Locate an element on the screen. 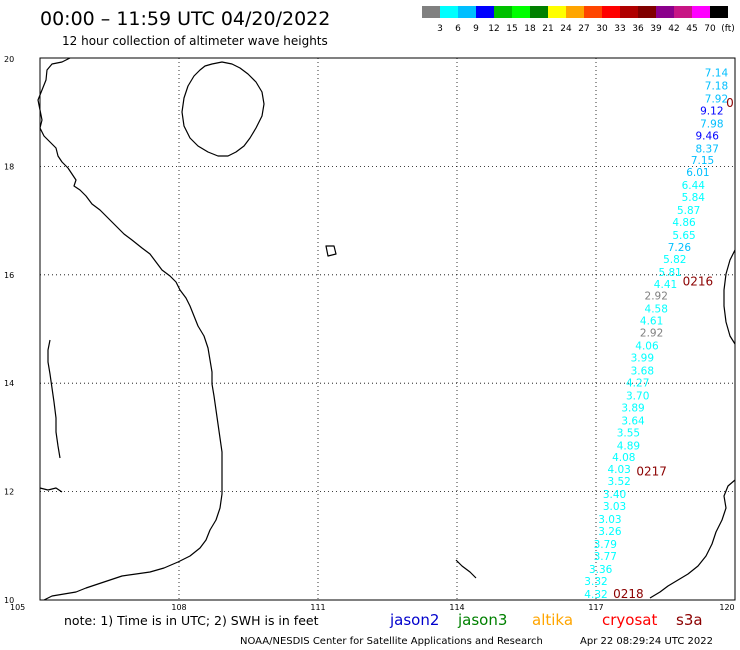 The width and height of the screenshot is (740, 650). colorbar-label: 30 is located at coordinates (602, 29).